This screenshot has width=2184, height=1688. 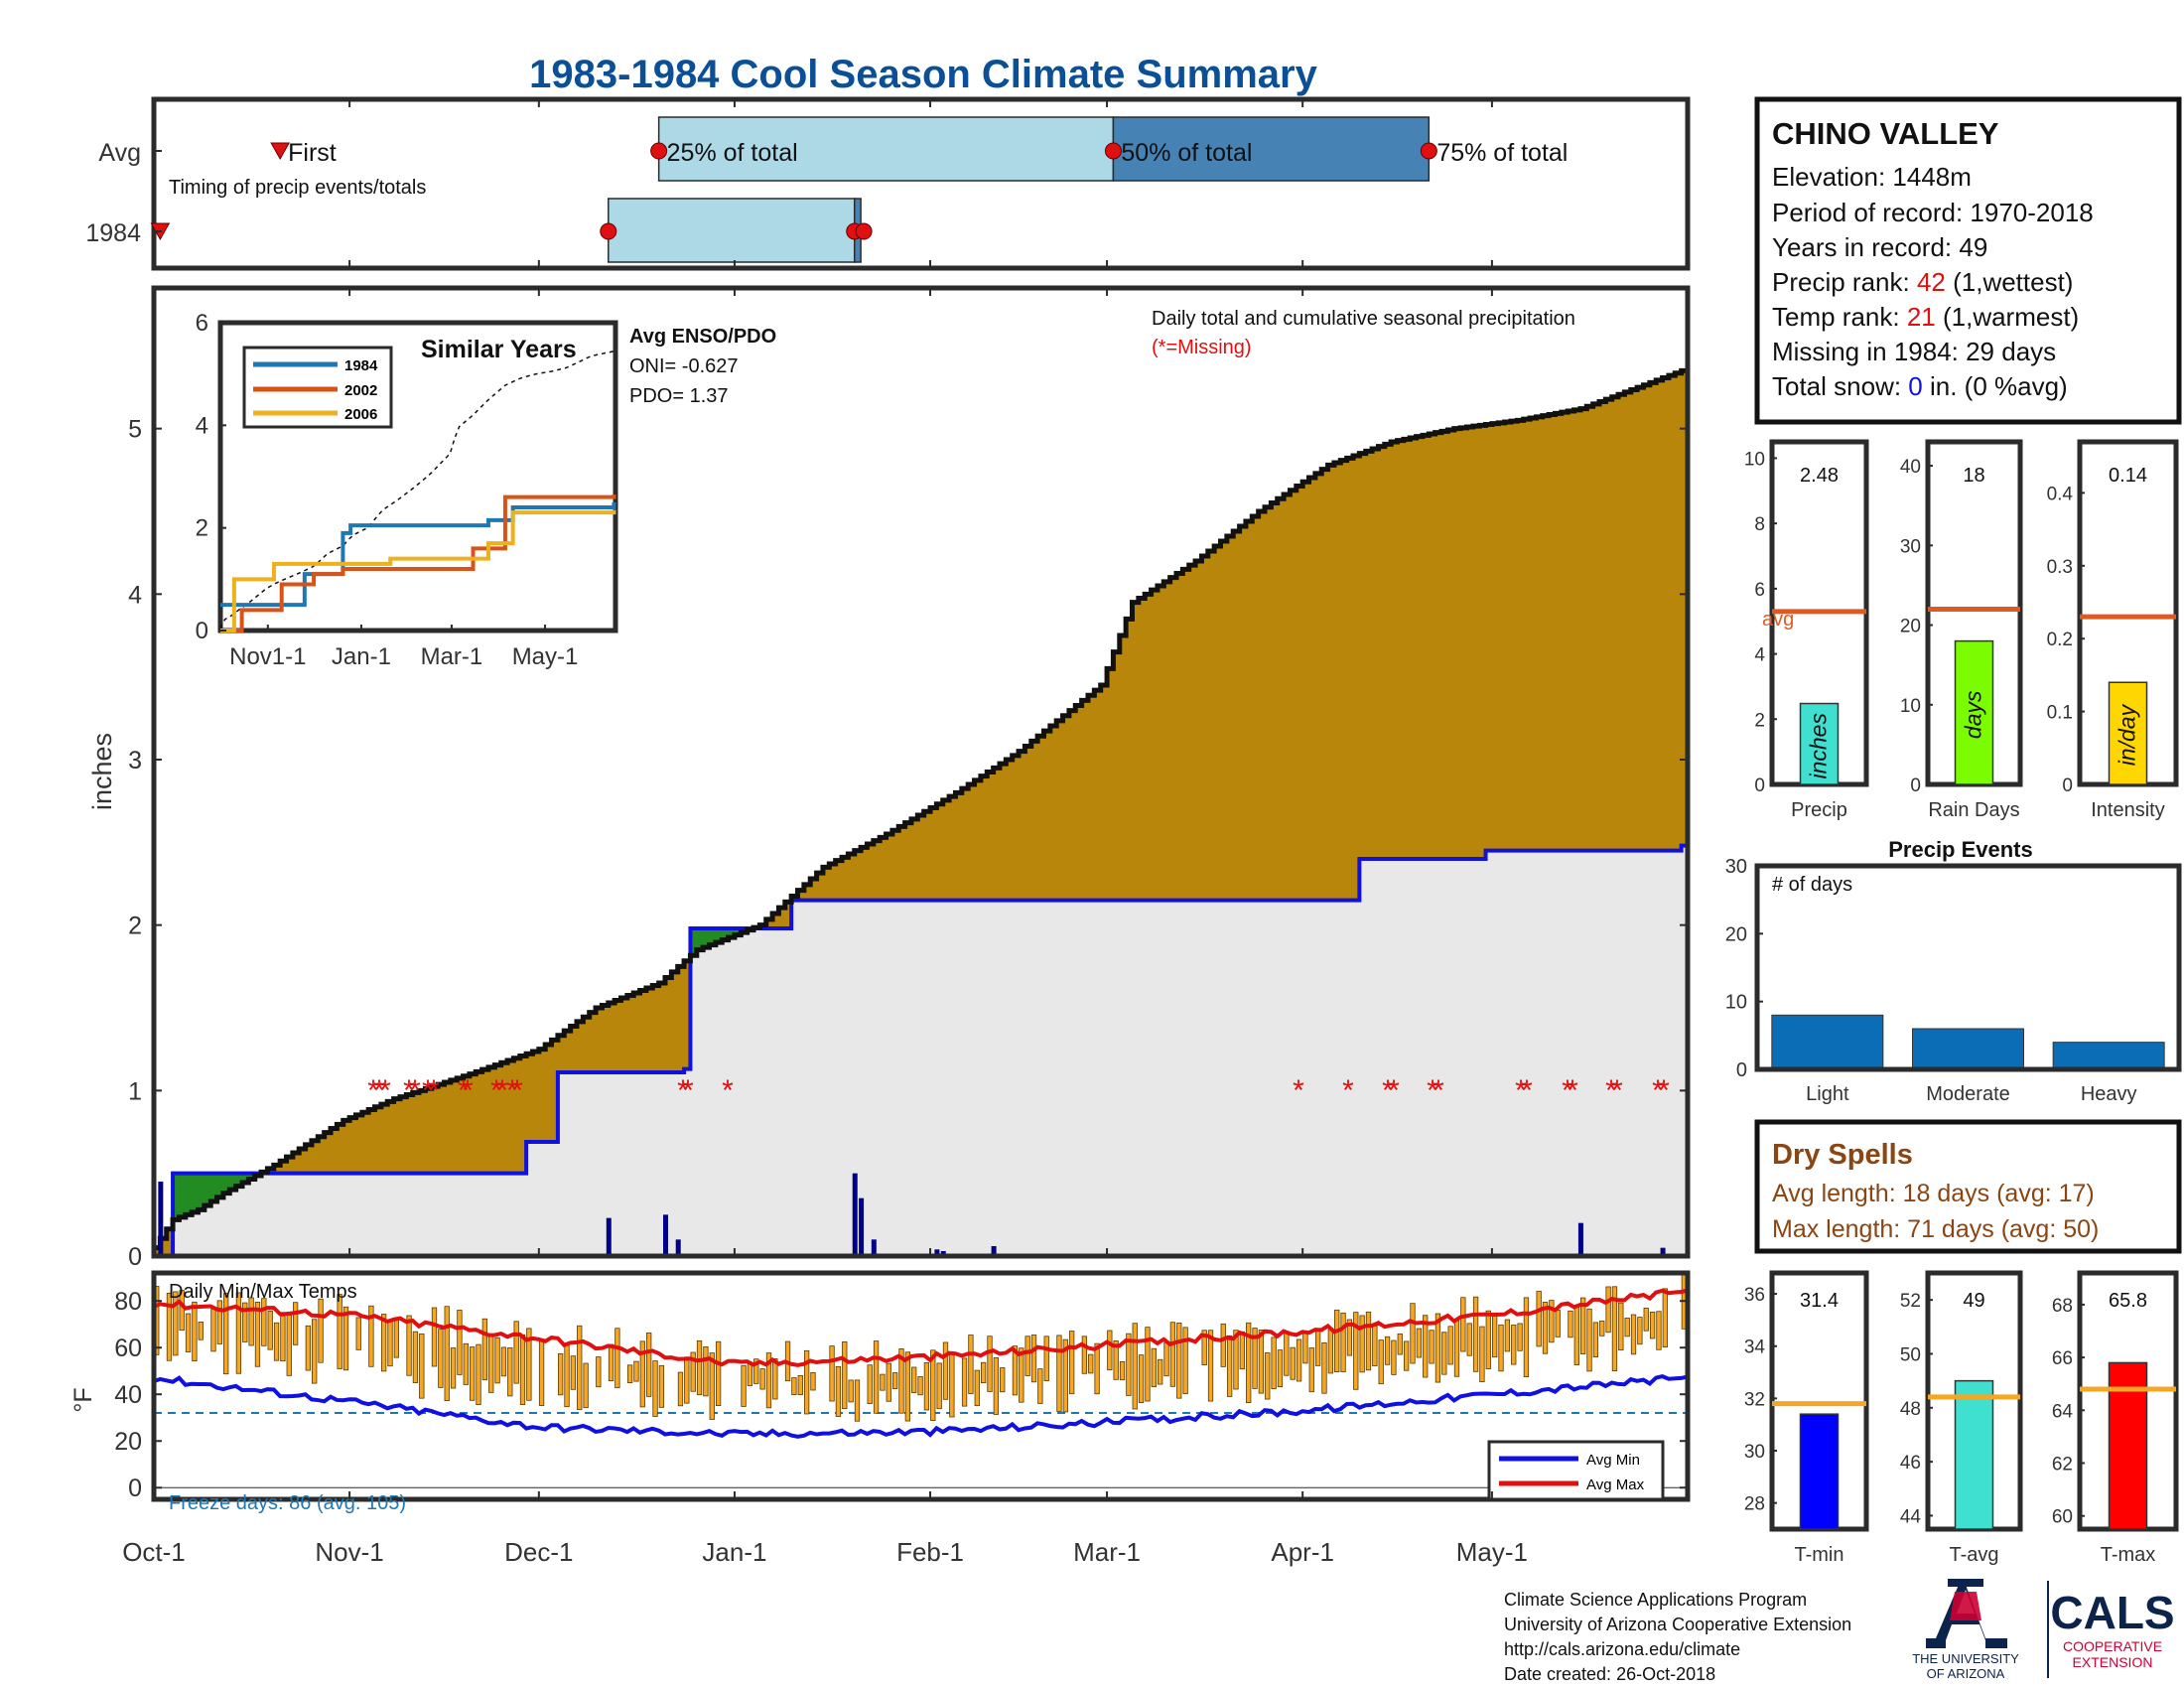 I want to click on inset-legend-2006: 2006, so click(x=360, y=414).